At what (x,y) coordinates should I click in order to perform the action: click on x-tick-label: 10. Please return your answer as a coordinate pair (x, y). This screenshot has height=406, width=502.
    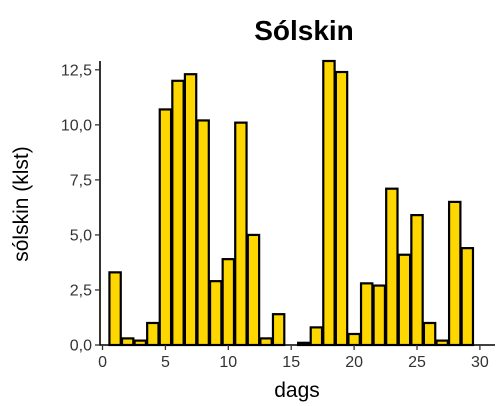
    Looking at the image, I should click on (228, 362).